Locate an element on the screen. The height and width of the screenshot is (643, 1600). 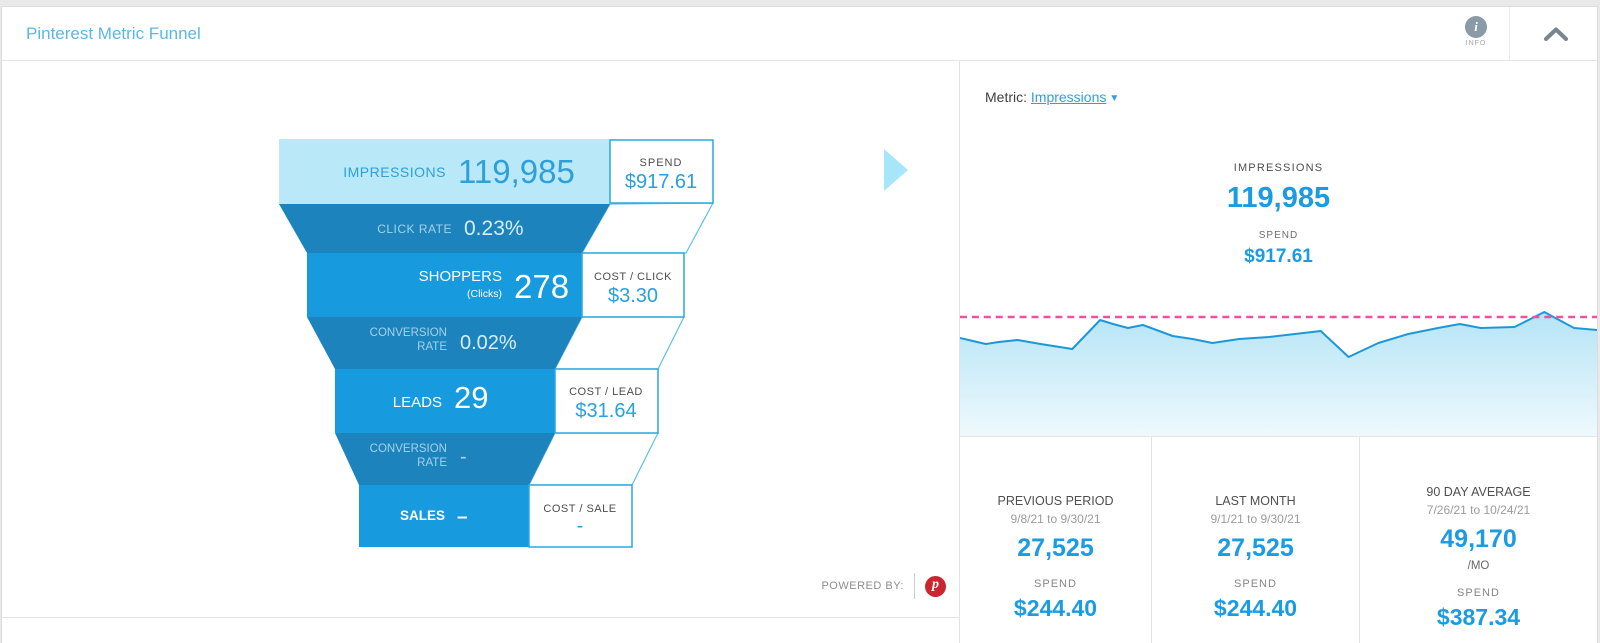
info-button: i INFO is located at coordinates (1476, 31).